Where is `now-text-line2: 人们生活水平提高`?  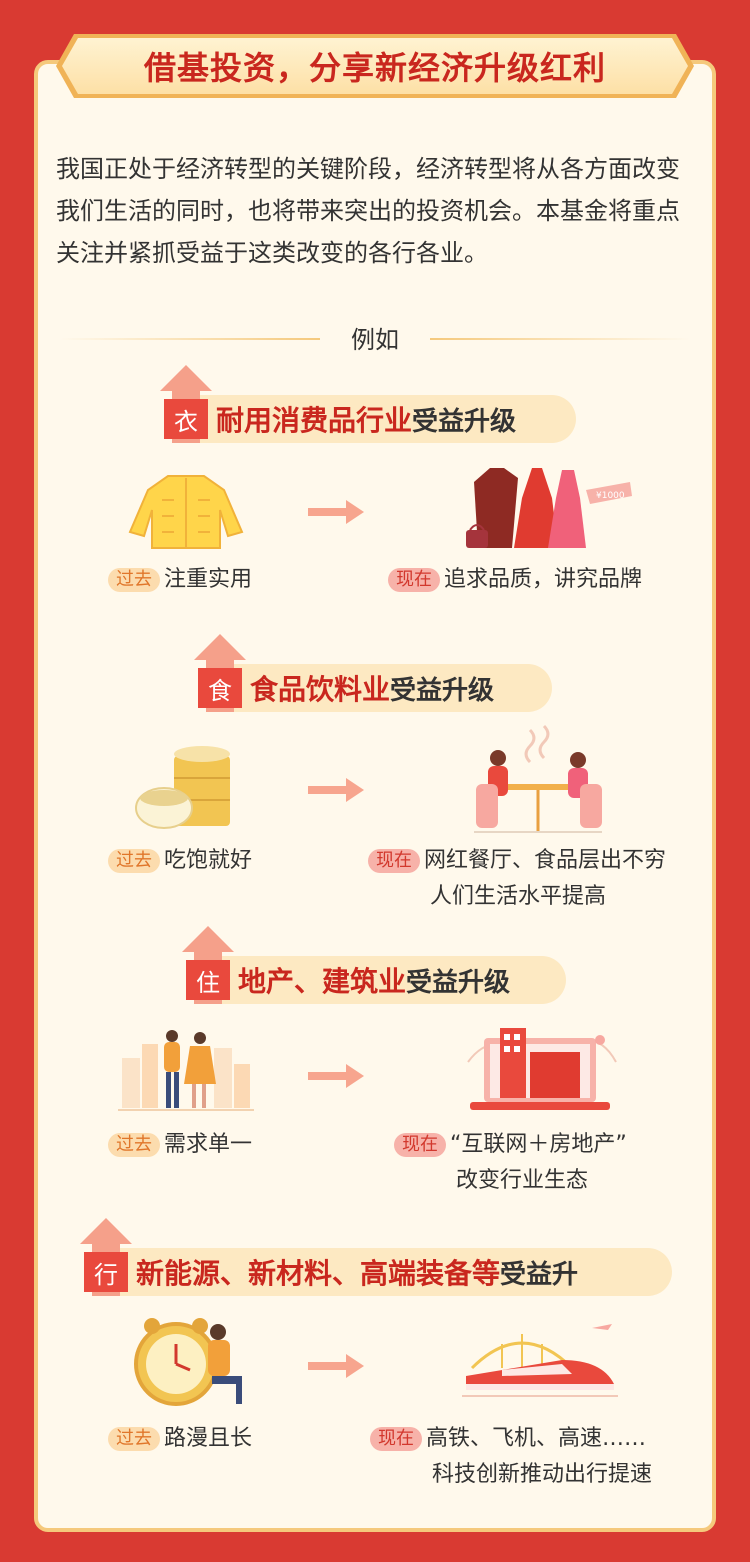 now-text-line2: 人们生活水平提高 is located at coordinates (518, 896).